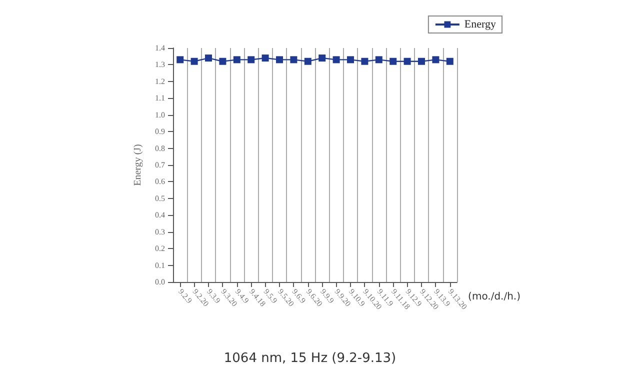  Describe the element at coordinates (160, 98) in the screenshot. I see `y-tick-label: 1.1` at that location.